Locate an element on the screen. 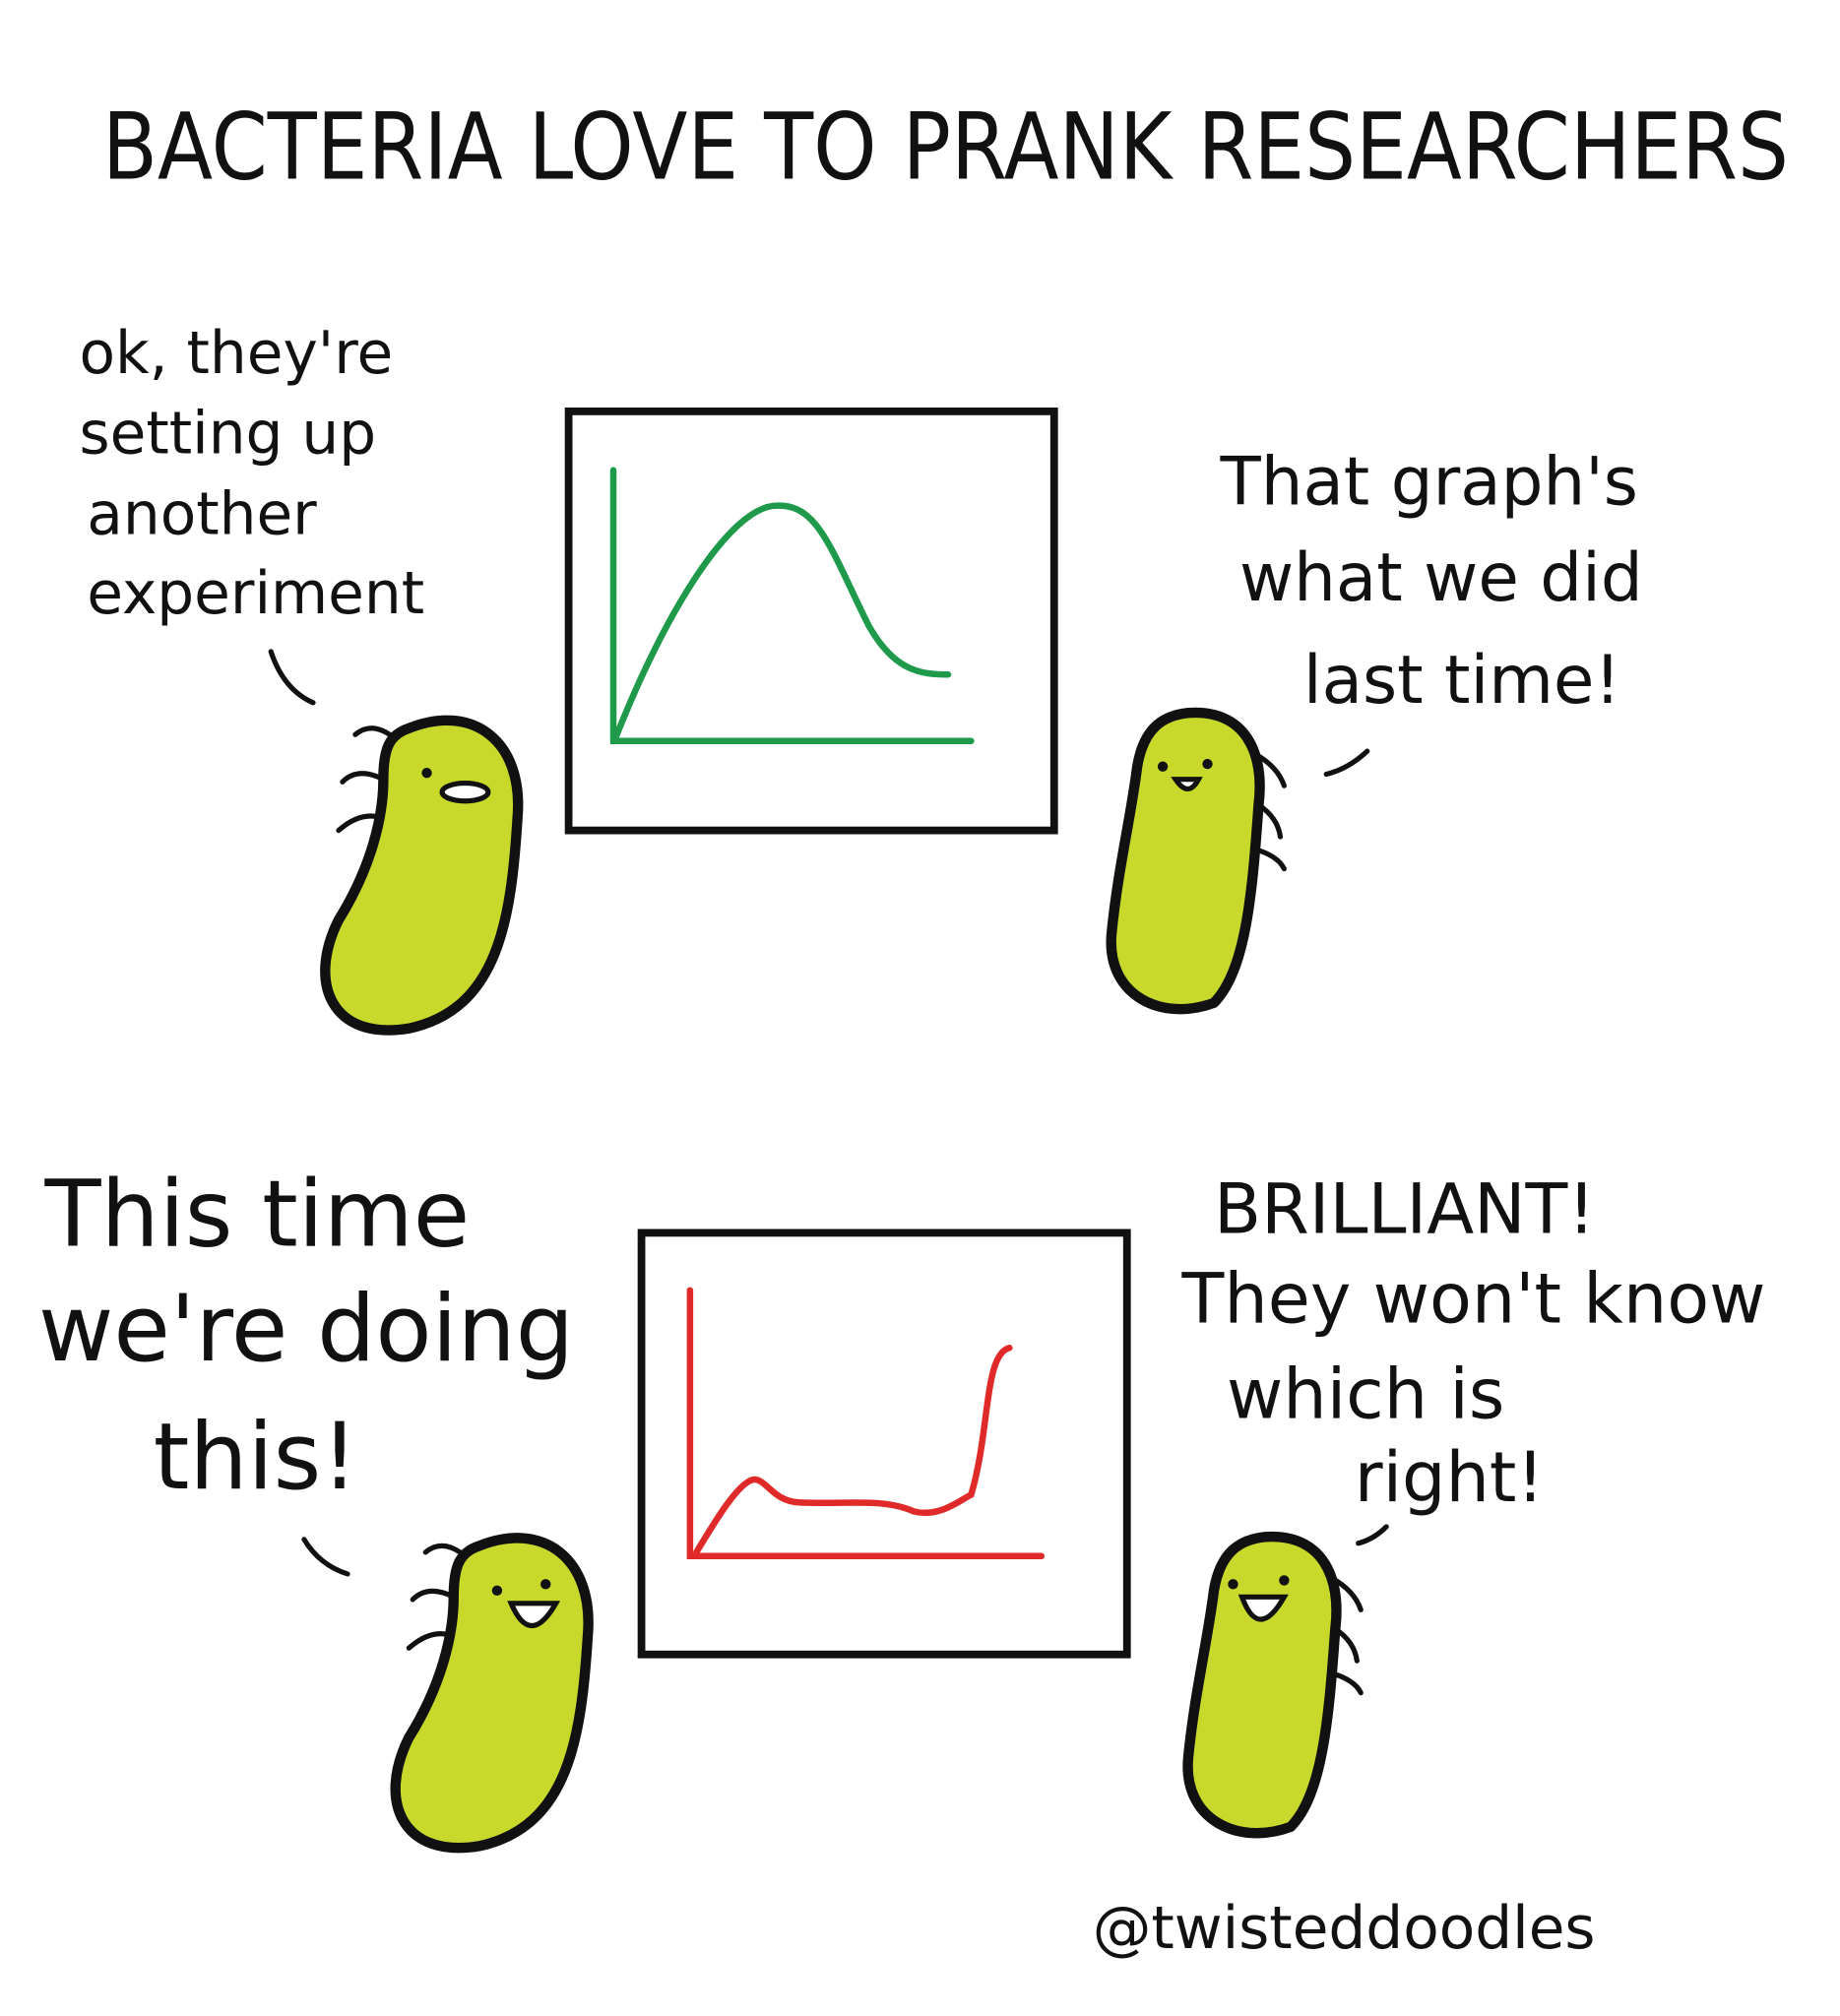 The width and height of the screenshot is (1840, 2016). speech-line: ok, they're is located at coordinates (237, 354).